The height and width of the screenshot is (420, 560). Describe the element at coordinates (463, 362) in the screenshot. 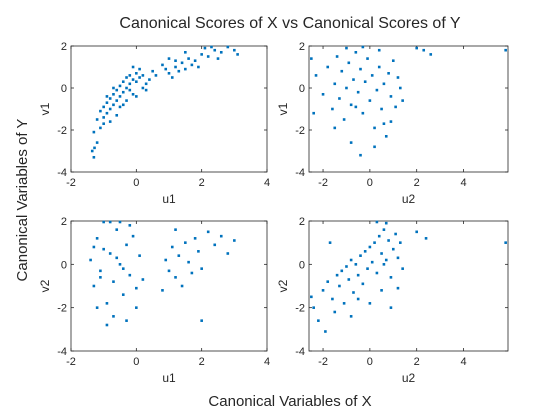

I see `x-tick-label: 4` at that location.